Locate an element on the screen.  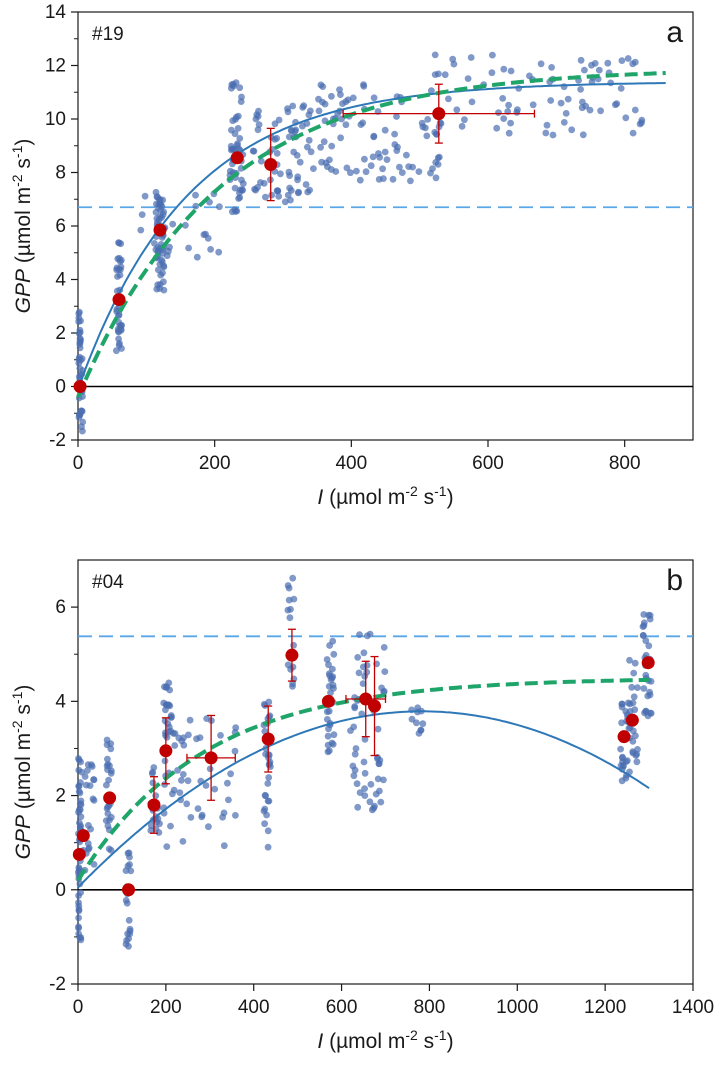
x-tick-label: 400 is located at coordinates (254, 1007).